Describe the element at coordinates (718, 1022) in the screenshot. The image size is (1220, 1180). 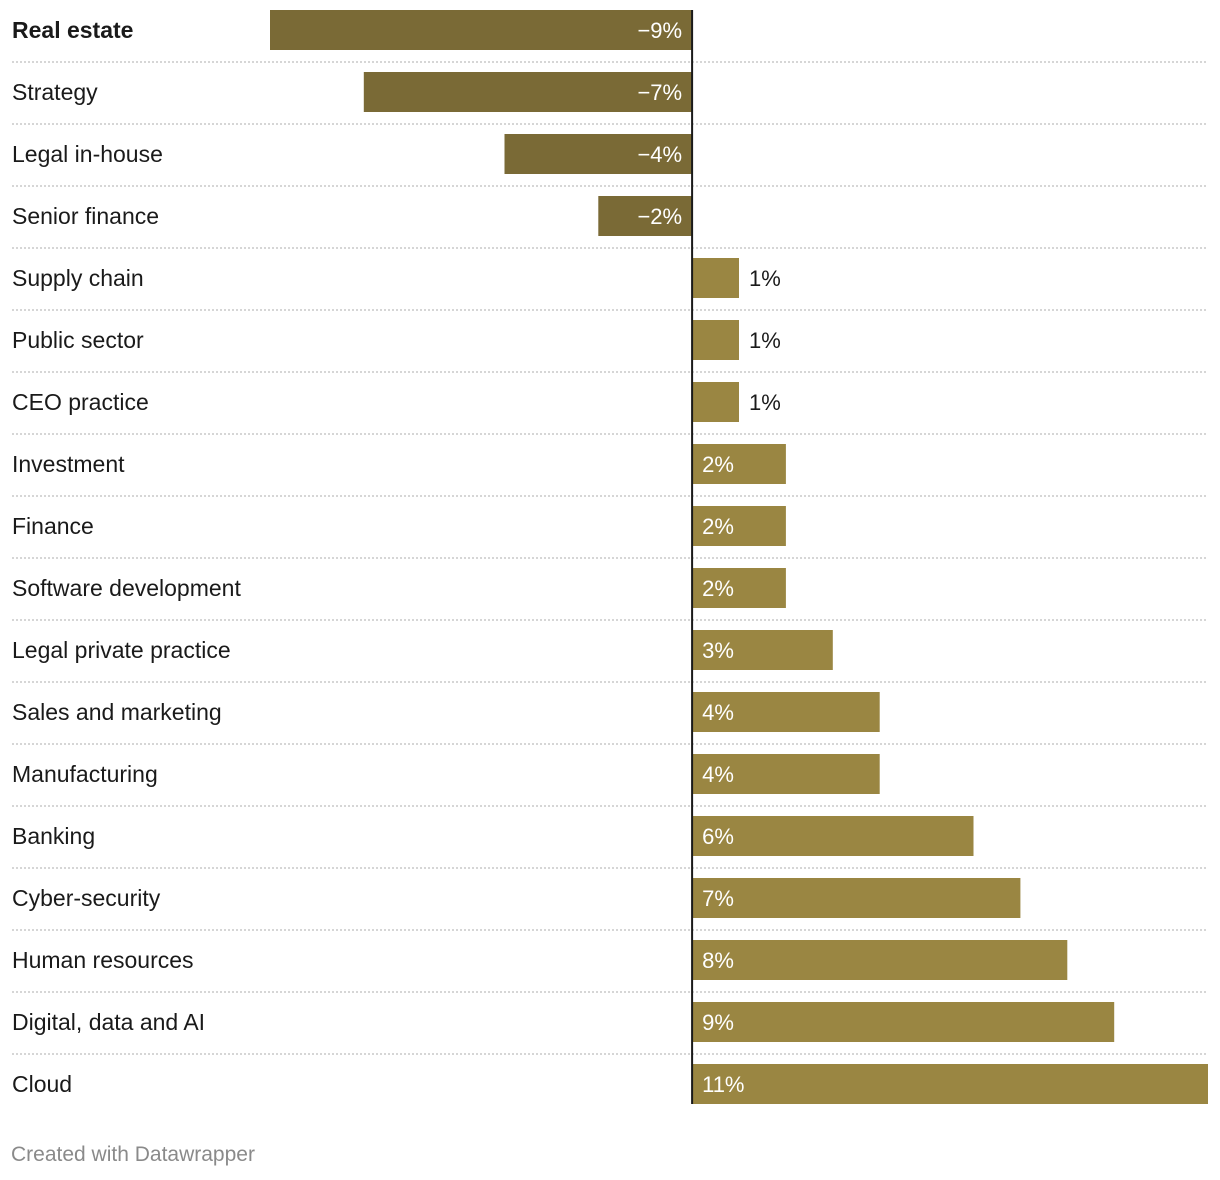
I see `value-label: 9%` at that location.